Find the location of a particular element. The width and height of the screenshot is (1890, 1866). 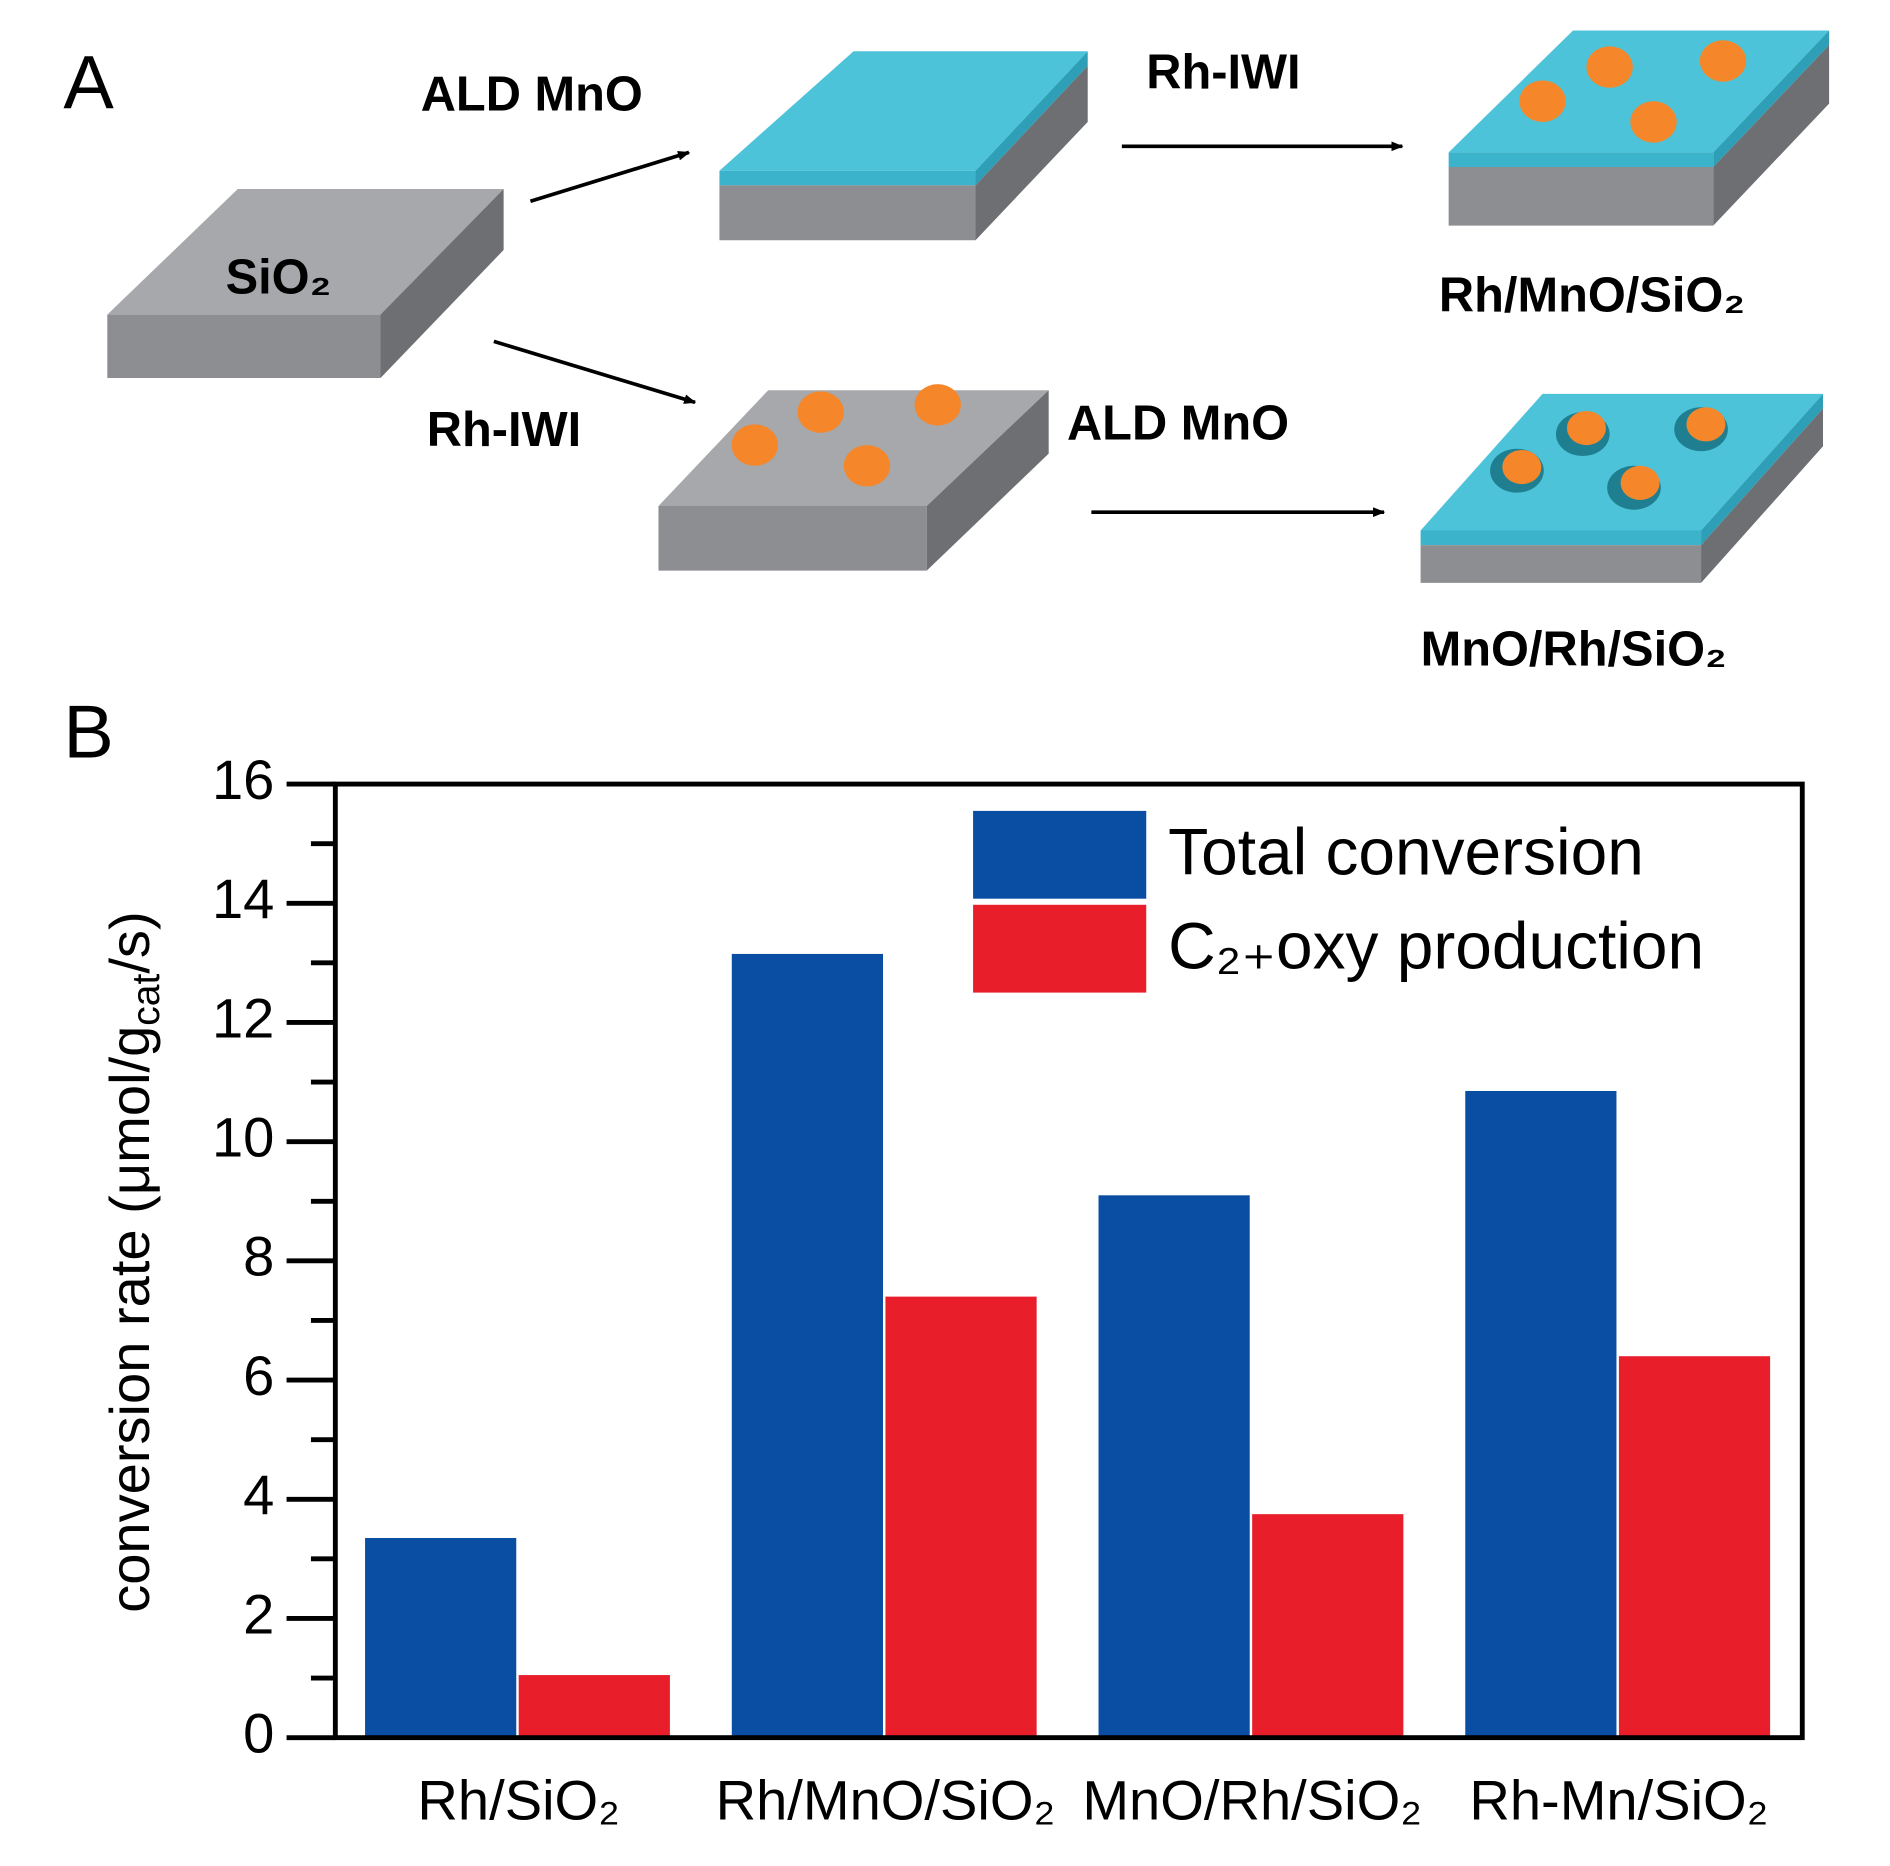

y-tick-label: 8 is located at coordinates (258, 1256).